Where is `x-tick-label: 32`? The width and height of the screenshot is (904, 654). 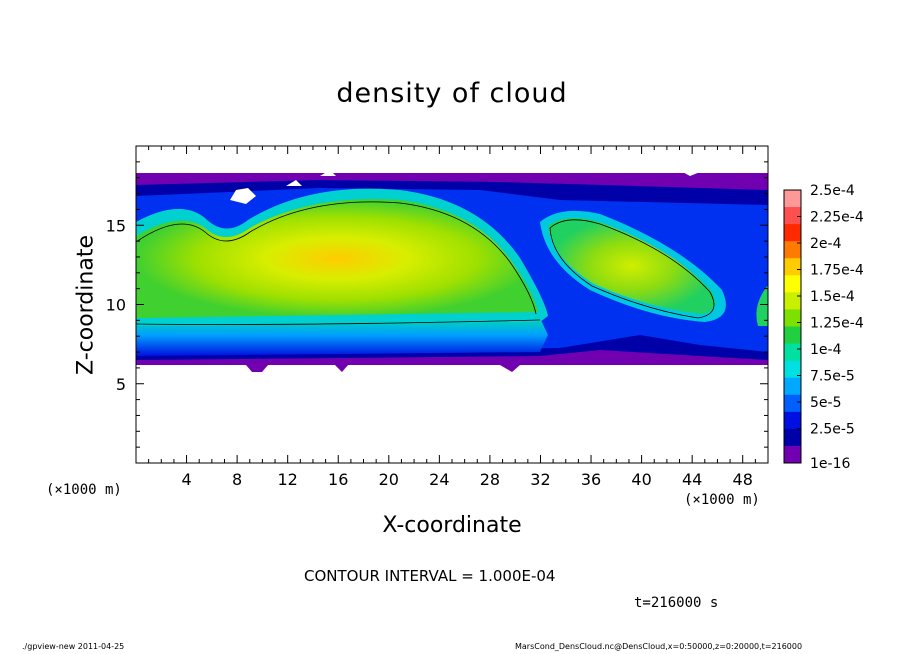 x-tick-label: 32 is located at coordinates (540, 479).